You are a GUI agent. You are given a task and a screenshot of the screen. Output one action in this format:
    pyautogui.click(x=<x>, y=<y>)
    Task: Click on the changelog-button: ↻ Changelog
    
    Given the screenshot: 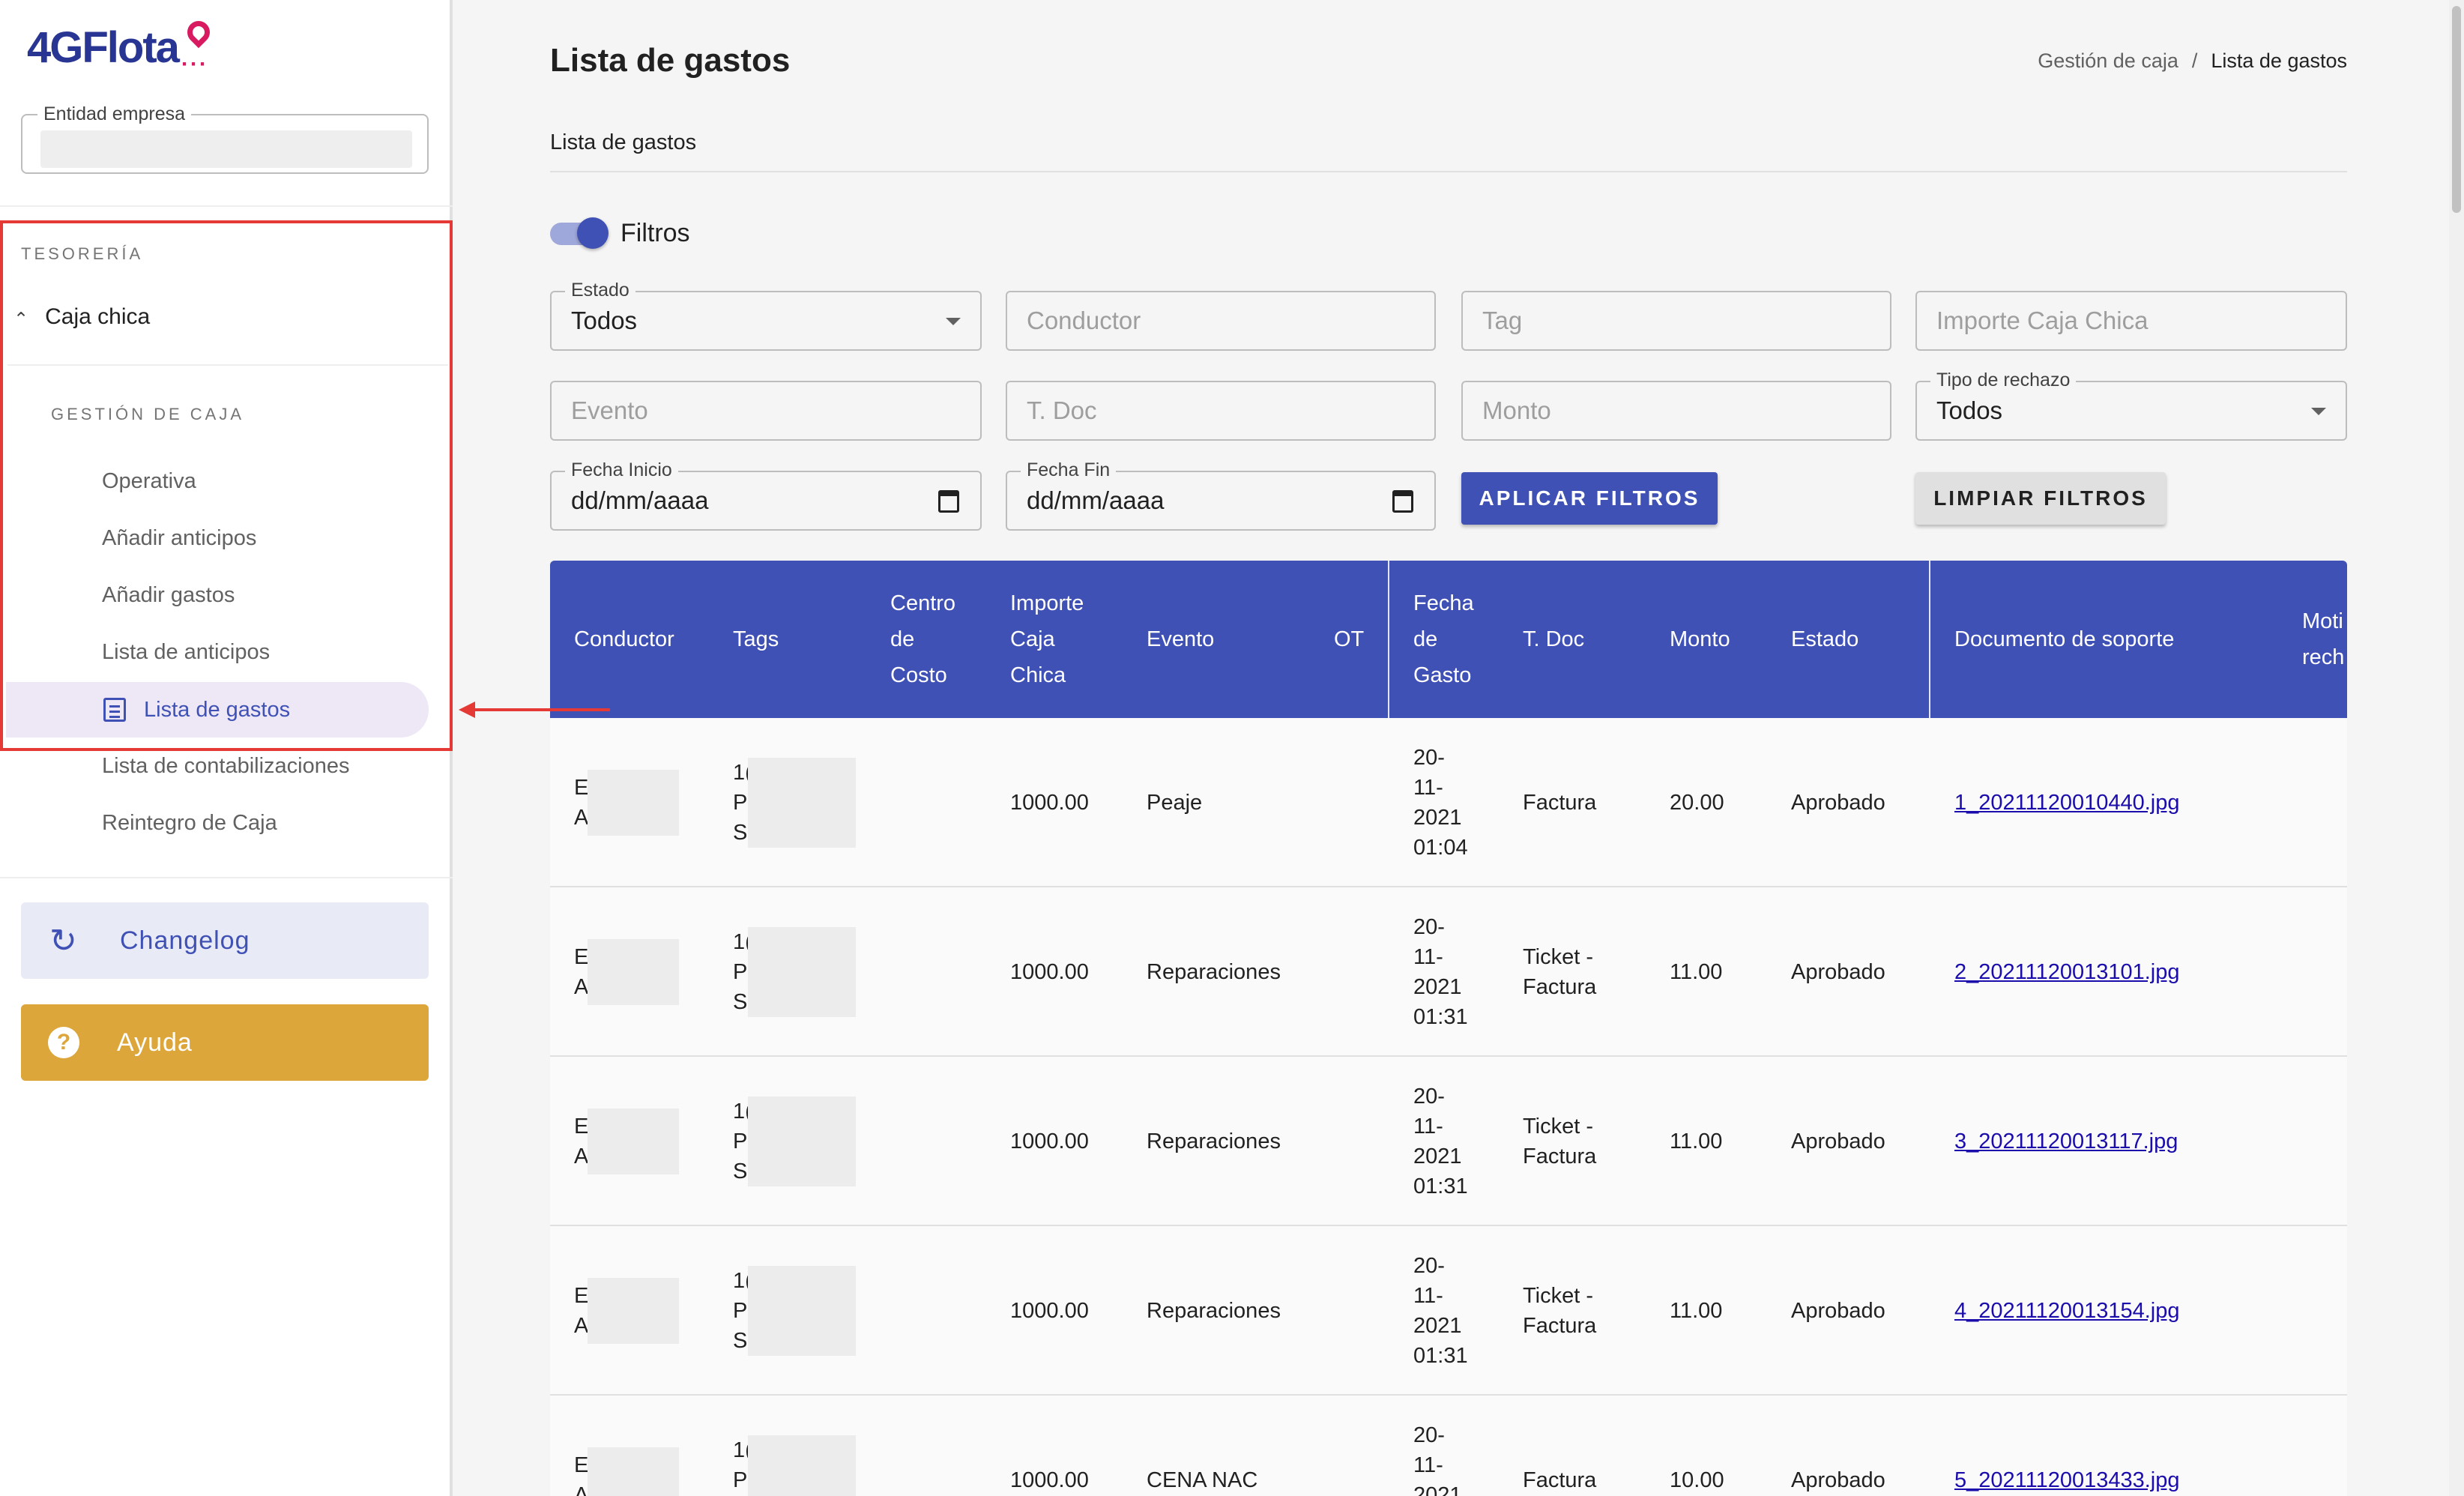 What is the action you would take?
    pyautogui.click(x=225, y=940)
    